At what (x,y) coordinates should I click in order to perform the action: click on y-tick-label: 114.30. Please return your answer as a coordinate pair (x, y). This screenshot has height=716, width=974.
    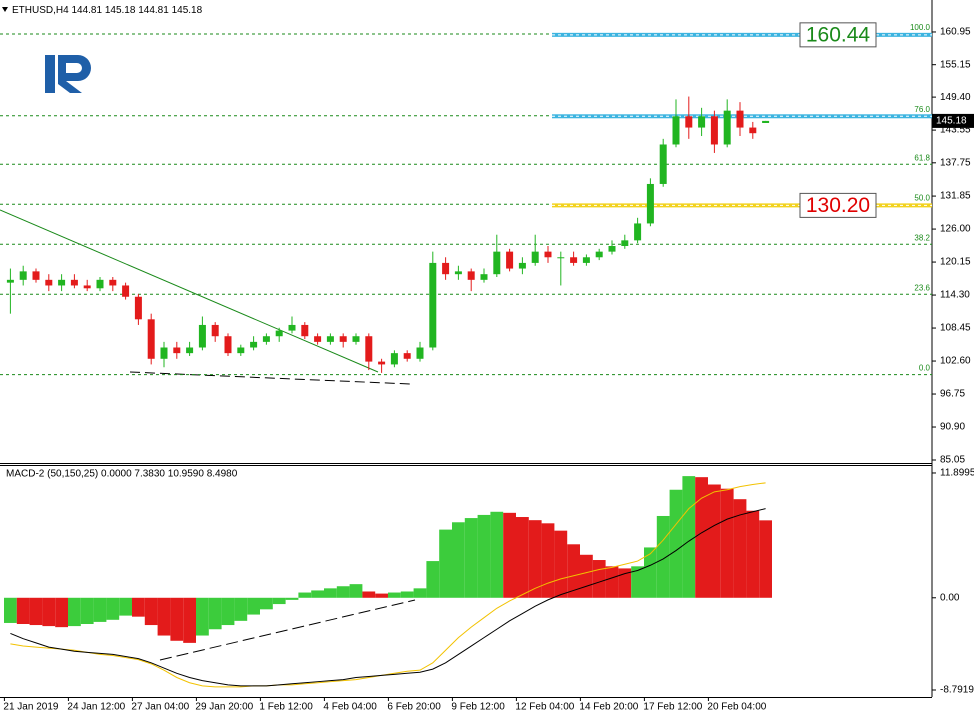
    Looking at the image, I should click on (955, 295).